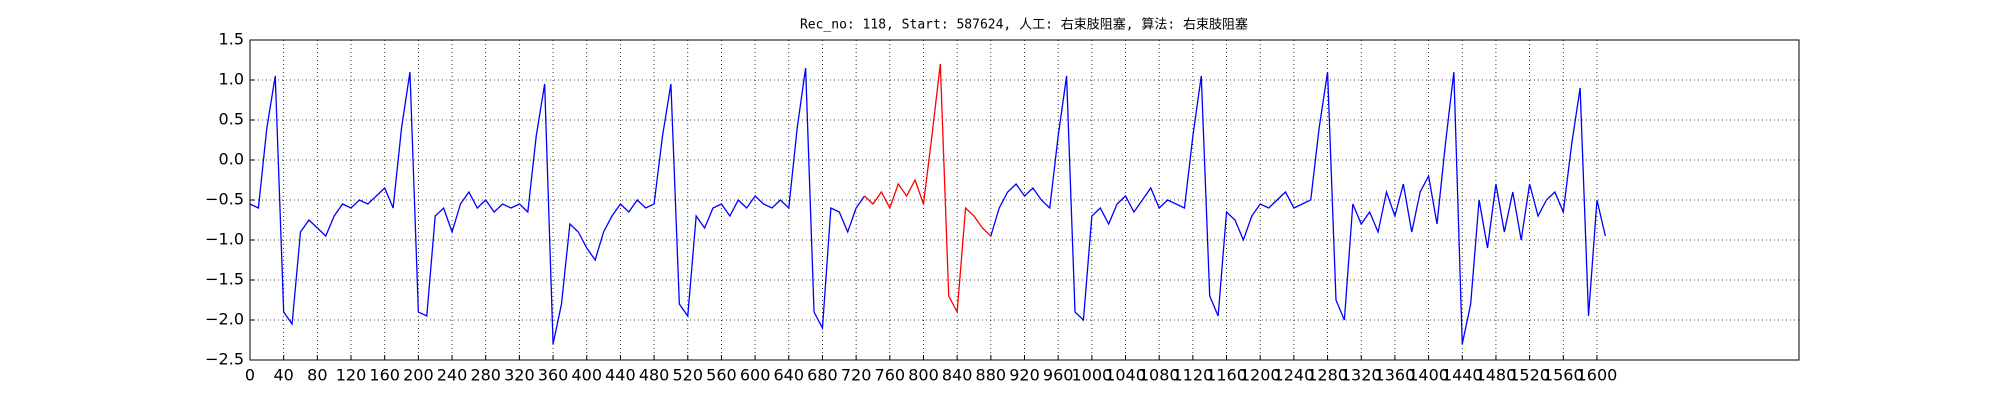  I want to click on x-tick-label: 1520, so click(1529, 375).